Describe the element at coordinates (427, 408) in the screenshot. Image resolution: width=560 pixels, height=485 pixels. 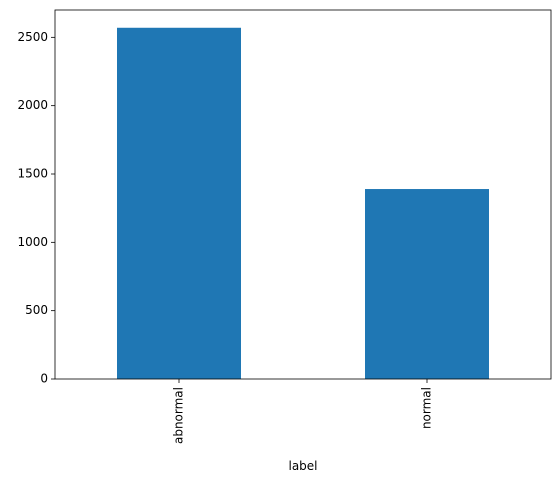
I see `x-tick-label: normal` at that location.